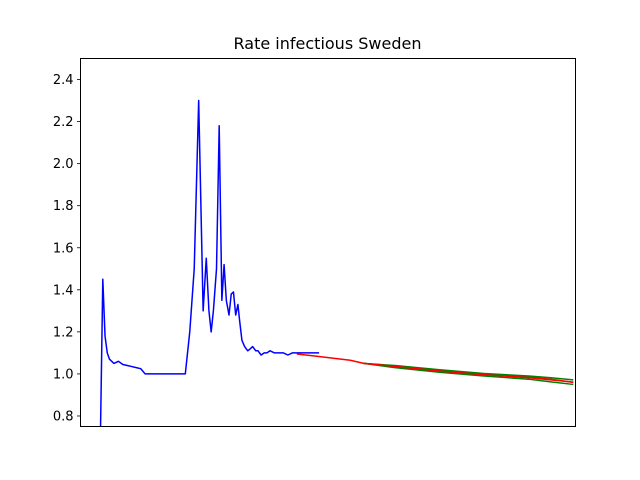 Image resolution: width=640 pixels, height=480 pixels. Describe the element at coordinates (63, 332) in the screenshot. I see `y-tick-label: 1.2` at that location.